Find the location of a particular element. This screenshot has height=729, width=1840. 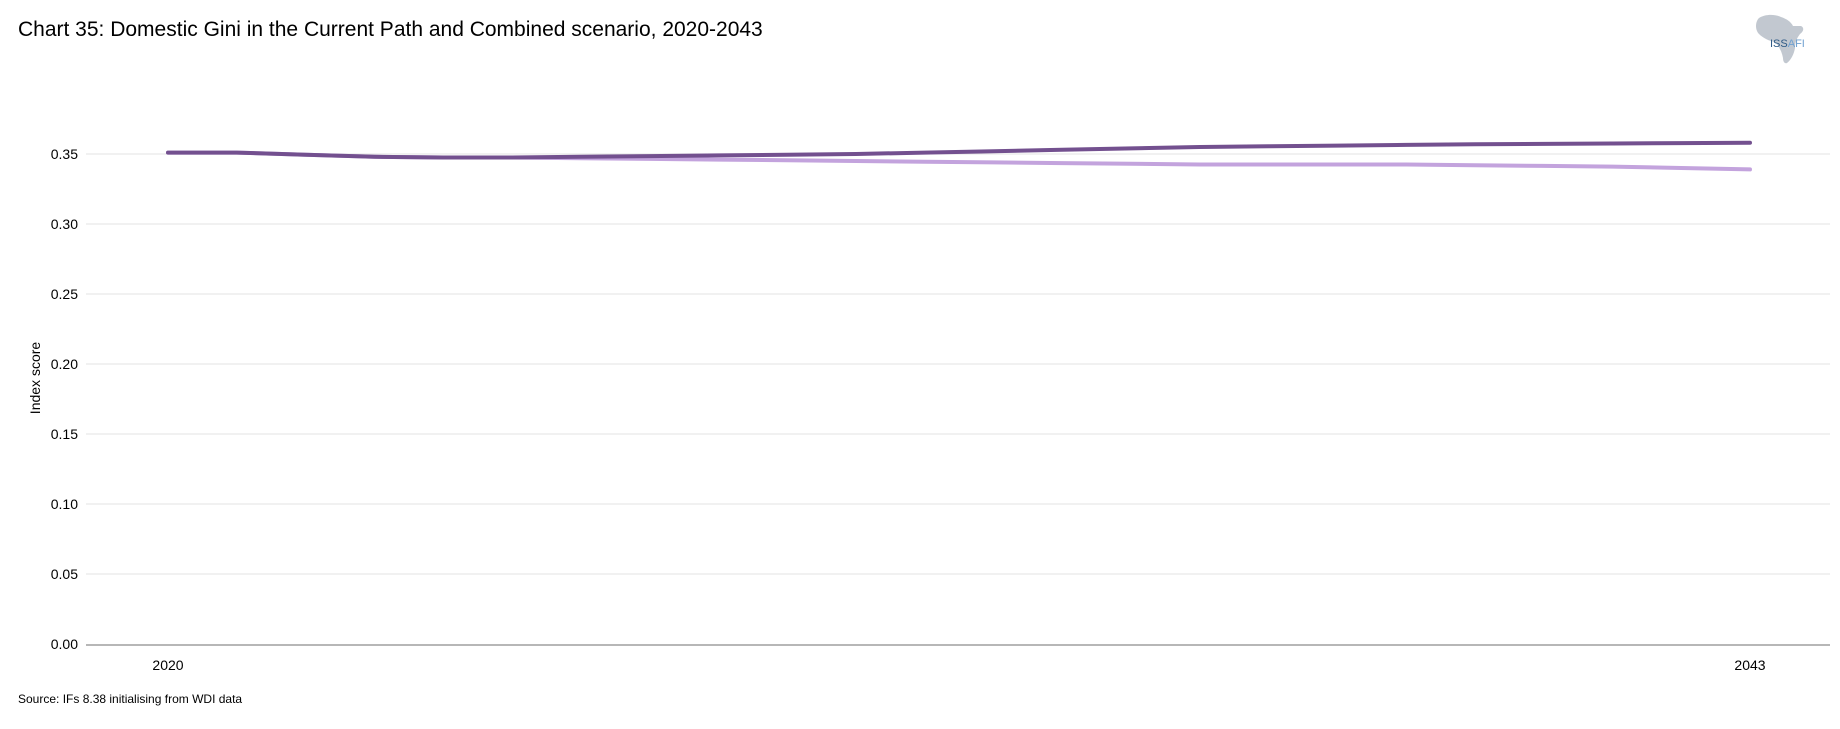

logo-text: ISSAFI is located at coordinates (1787, 44).